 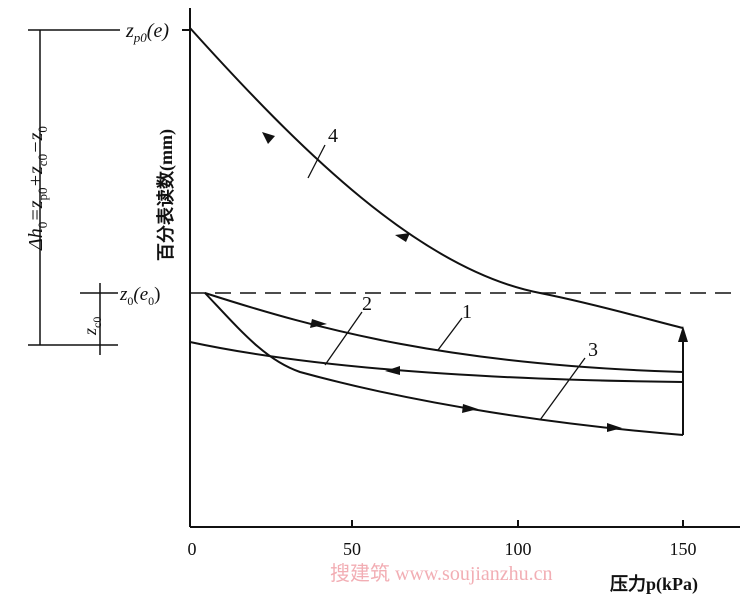 I want to click on curve-label: 4, so click(x=333, y=136).